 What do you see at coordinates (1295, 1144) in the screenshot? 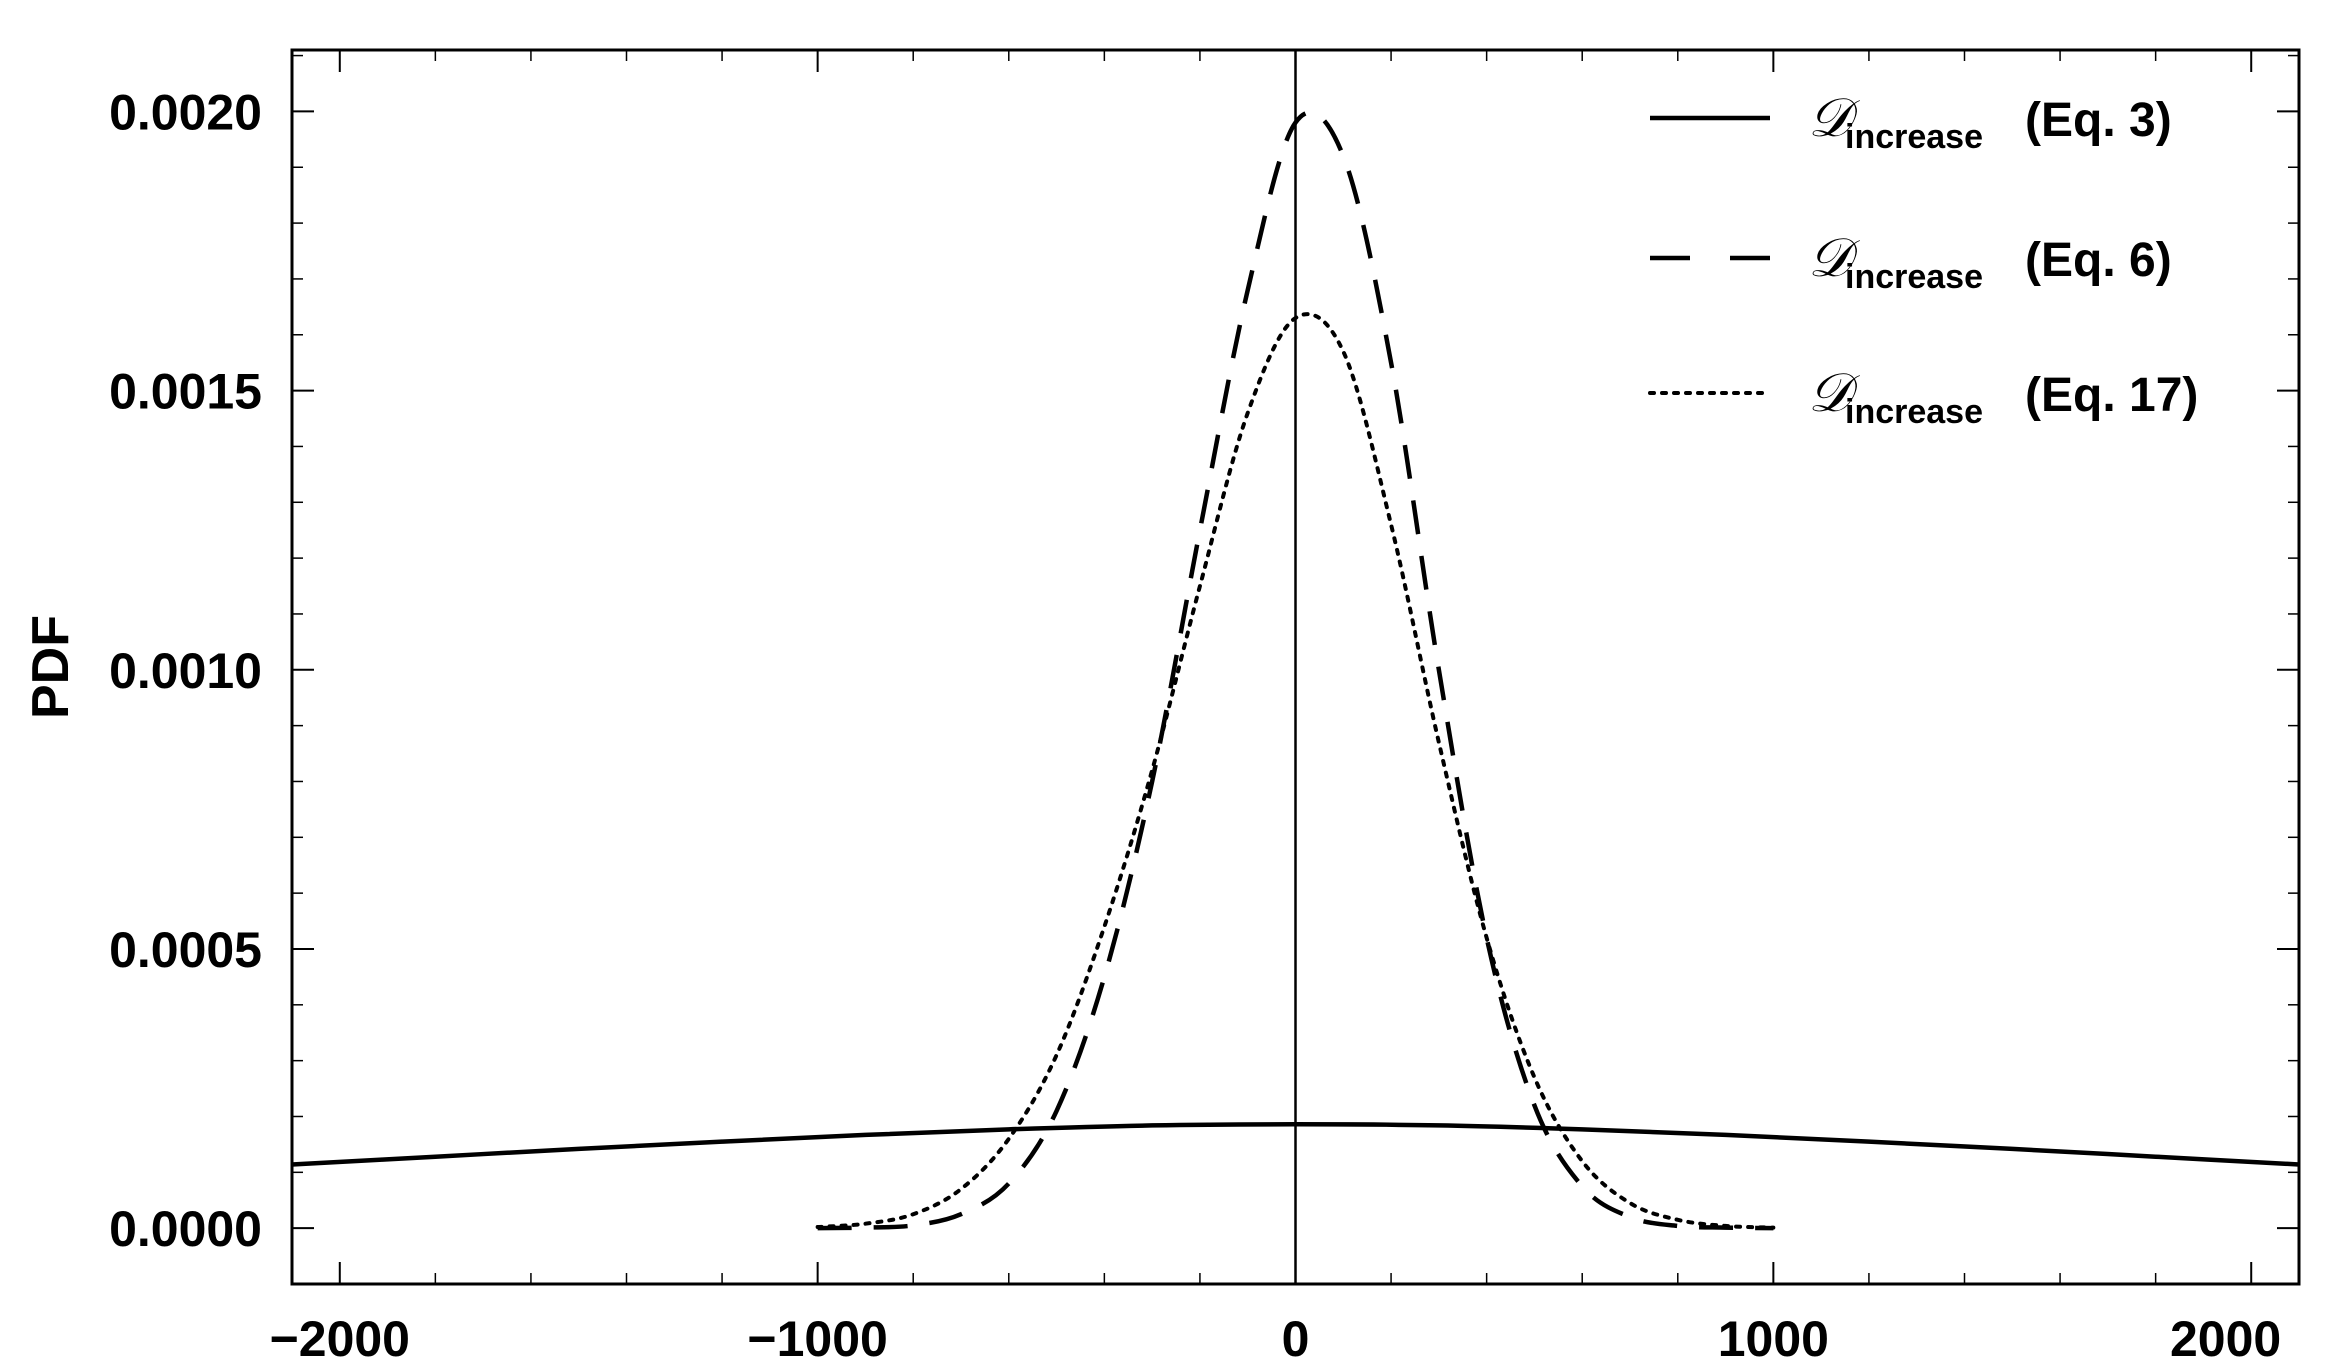
I see `series-line-solid` at bounding box center [1295, 1144].